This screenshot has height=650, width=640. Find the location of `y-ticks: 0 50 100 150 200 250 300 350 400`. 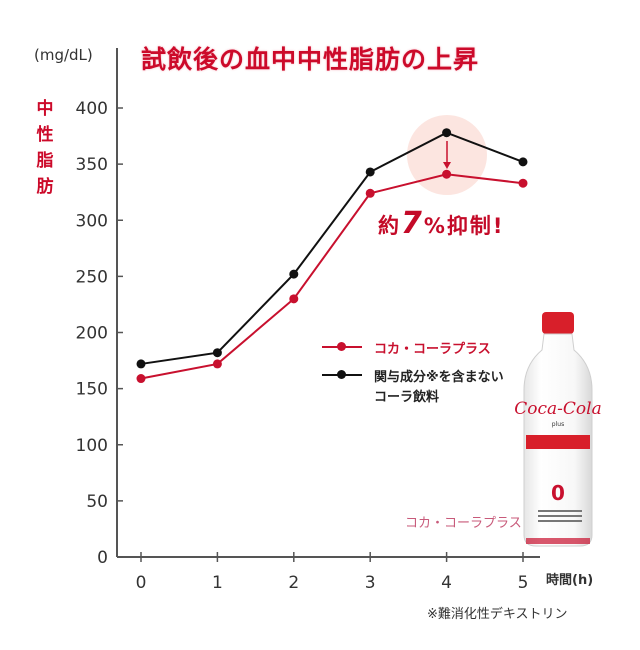

y-ticks: 0 50 100 150 200 250 300 350 400 is located at coordinates (99, 333).